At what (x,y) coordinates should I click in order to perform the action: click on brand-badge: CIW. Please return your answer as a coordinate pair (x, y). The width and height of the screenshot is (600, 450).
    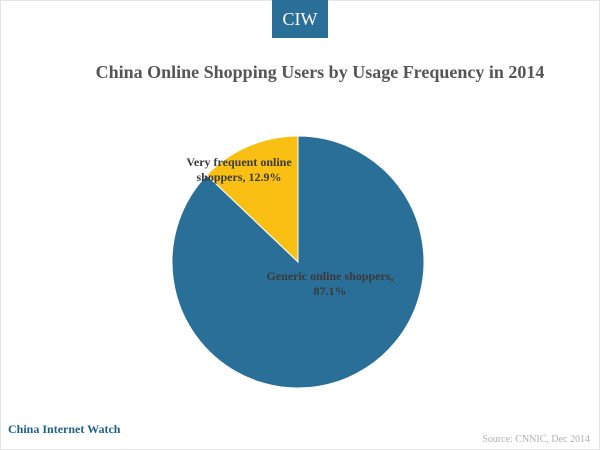
    Looking at the image, I should click on (300, 19).